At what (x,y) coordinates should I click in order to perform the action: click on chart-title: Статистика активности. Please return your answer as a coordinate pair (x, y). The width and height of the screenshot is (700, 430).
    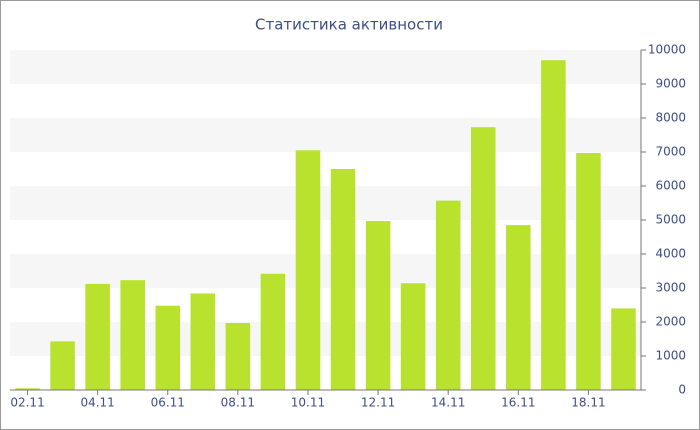
    Looking at the image, I should click on (349, 25).